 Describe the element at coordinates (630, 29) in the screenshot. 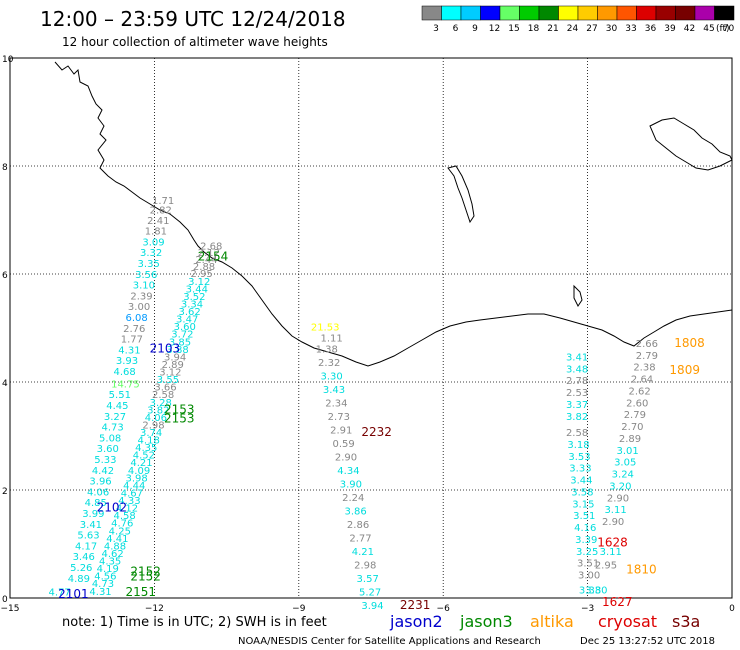

I see `scale-label: 33` at that location.